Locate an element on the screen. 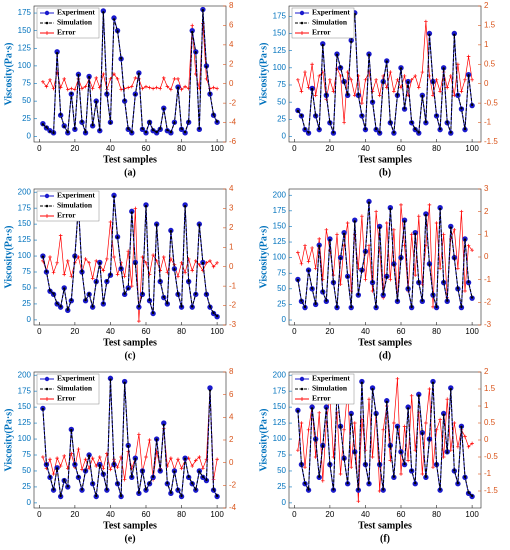 Image resolution: width=510 pixels, height=550 pixels. y-tick-label: 200 is located at coordinates (25, 374).